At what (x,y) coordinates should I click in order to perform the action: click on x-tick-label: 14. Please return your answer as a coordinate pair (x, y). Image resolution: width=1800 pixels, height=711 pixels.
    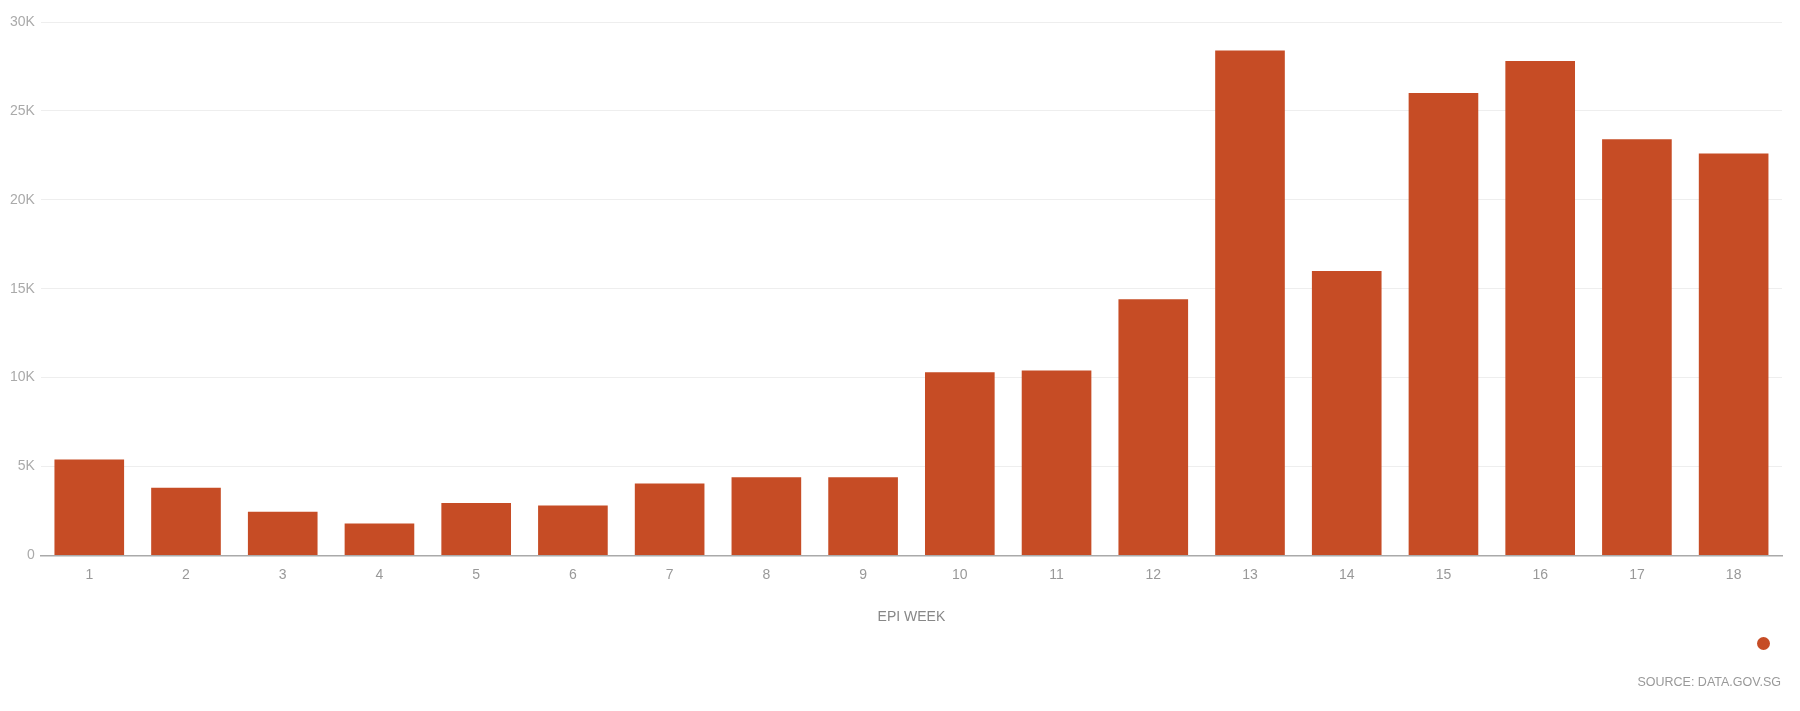
    Looking at the image, I should click on (1346, 573).